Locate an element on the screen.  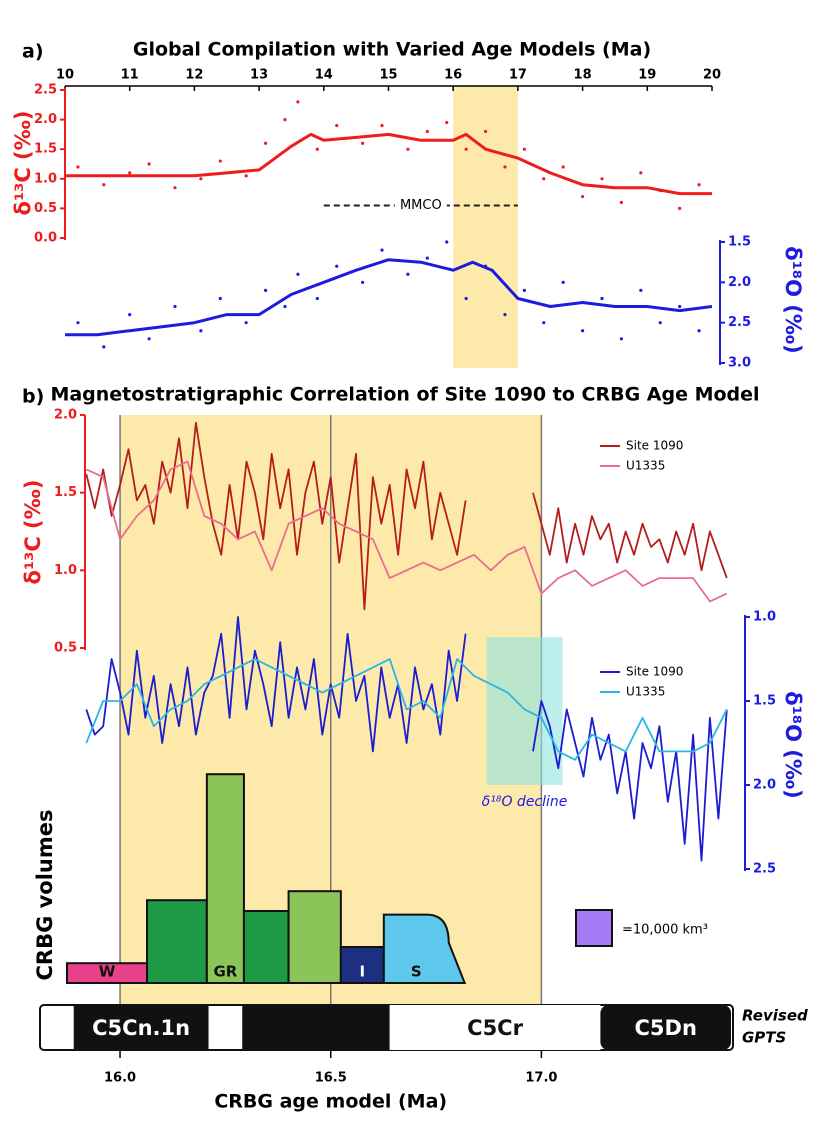
scale-swatch is located at coordinates (594, 928).